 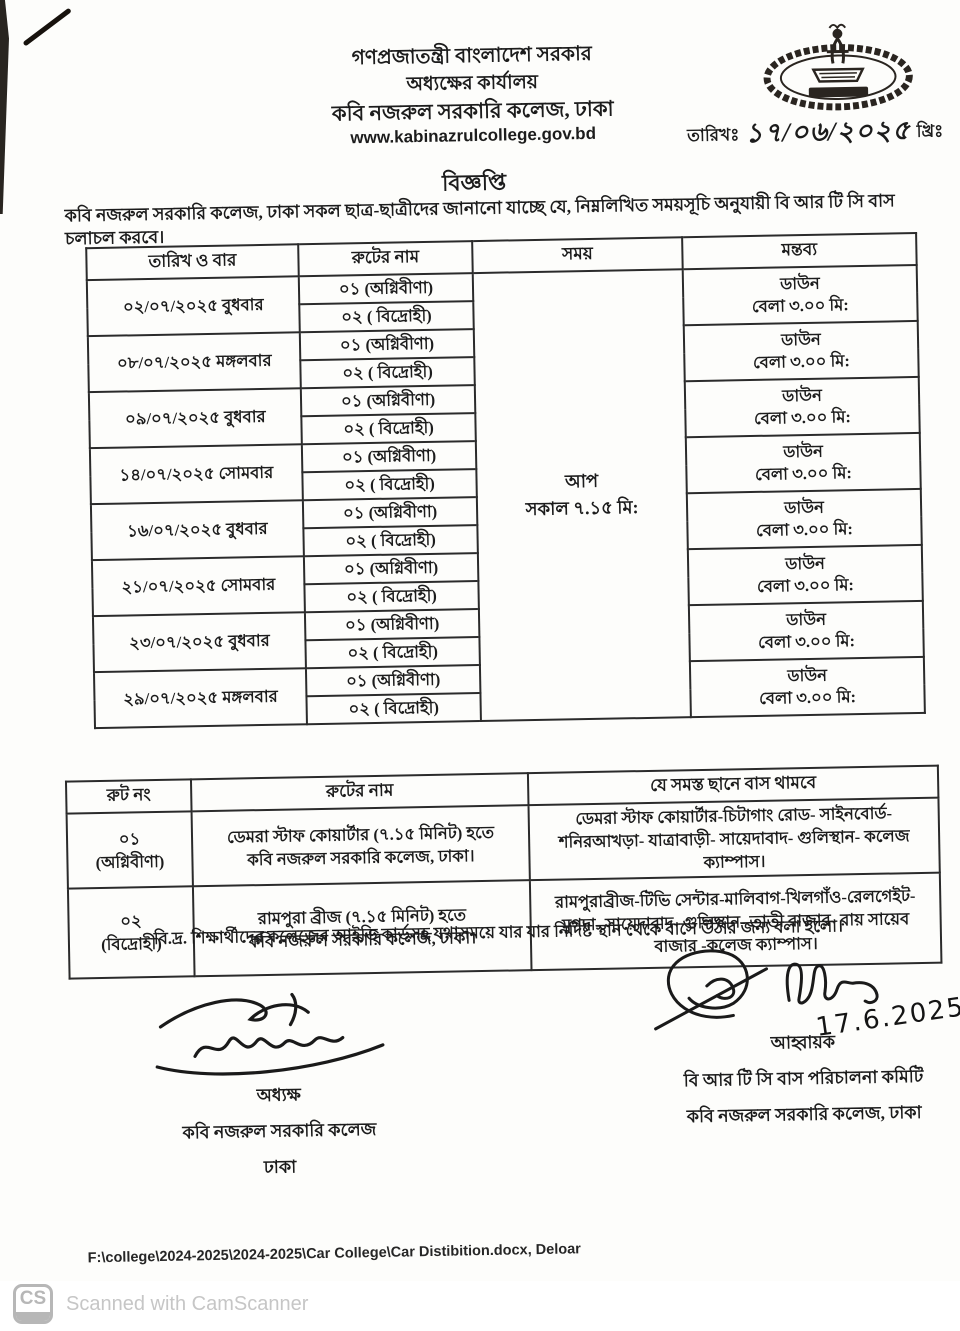 I want to click on route-number-cell: ০১ (অগ্নিবীণা), so click(x=129, y=850).